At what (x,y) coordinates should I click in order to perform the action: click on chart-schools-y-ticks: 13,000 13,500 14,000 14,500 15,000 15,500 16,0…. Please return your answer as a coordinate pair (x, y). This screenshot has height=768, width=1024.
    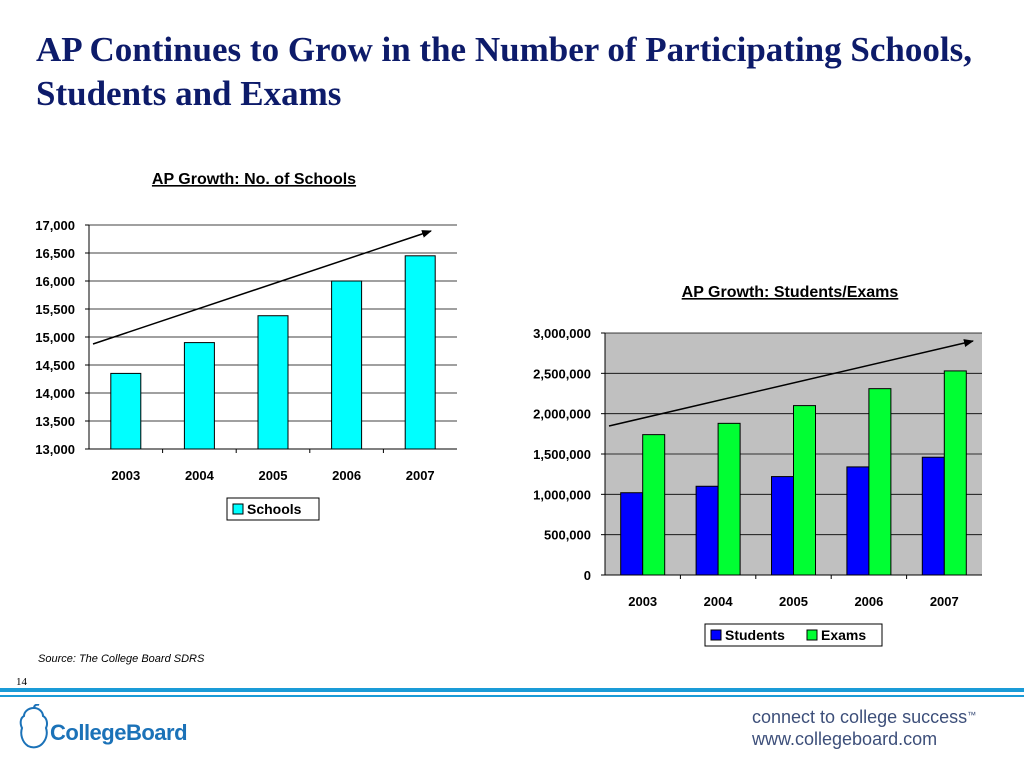
    Looking at the image, I should click on (62, 337).